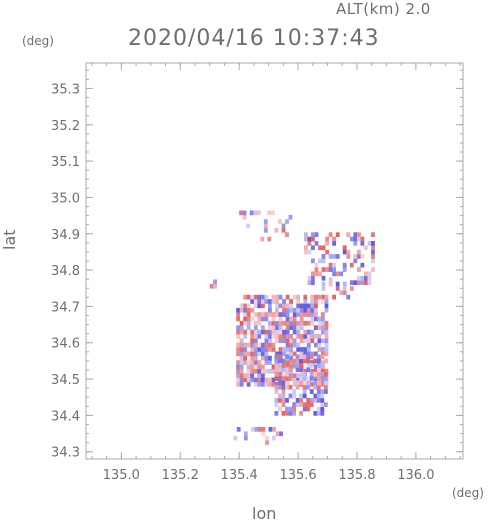 The image size is (491, 523). I want to click on y-tick-label: 34.4, so click(65, 416).